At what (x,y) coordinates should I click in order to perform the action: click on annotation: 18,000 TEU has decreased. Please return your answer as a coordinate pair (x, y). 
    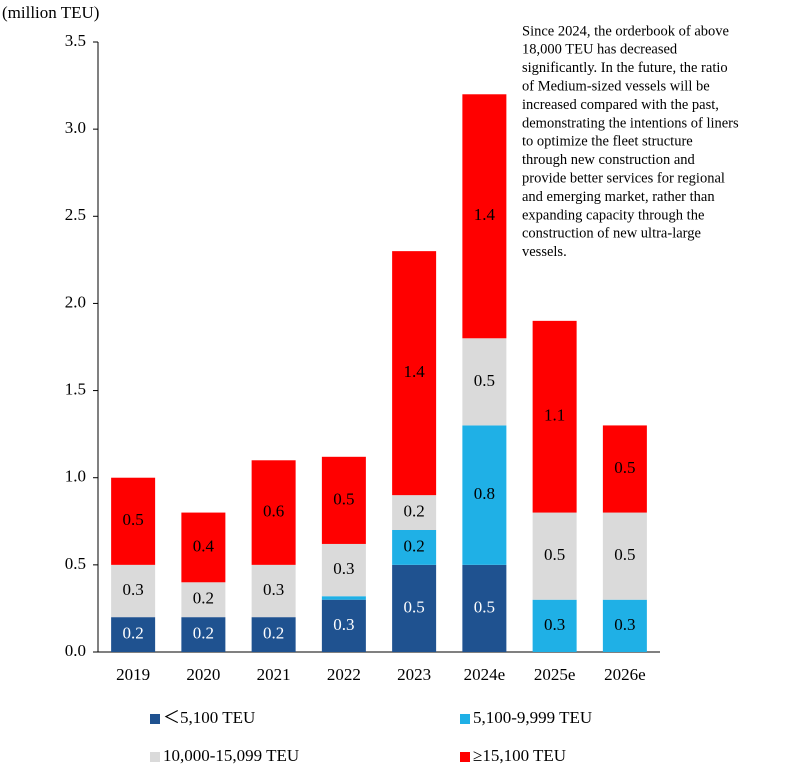
    Looking at the image, I should click on (600, 50).